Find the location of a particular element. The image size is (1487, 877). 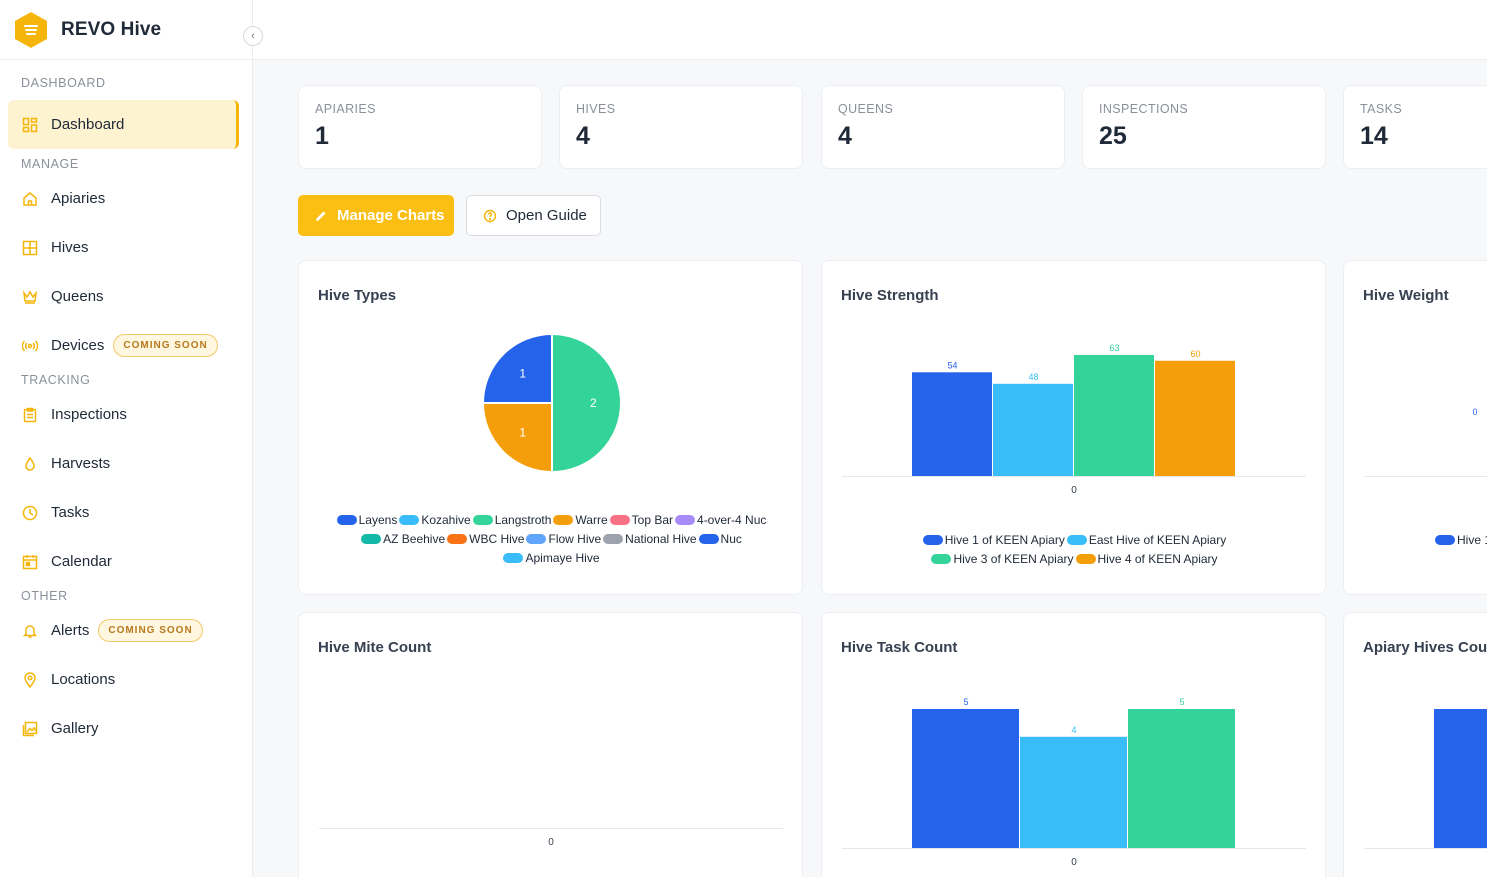

card-hive-weight: Hive Weight 0 Hive 1Hiv is located at coordinates (1415, 427).